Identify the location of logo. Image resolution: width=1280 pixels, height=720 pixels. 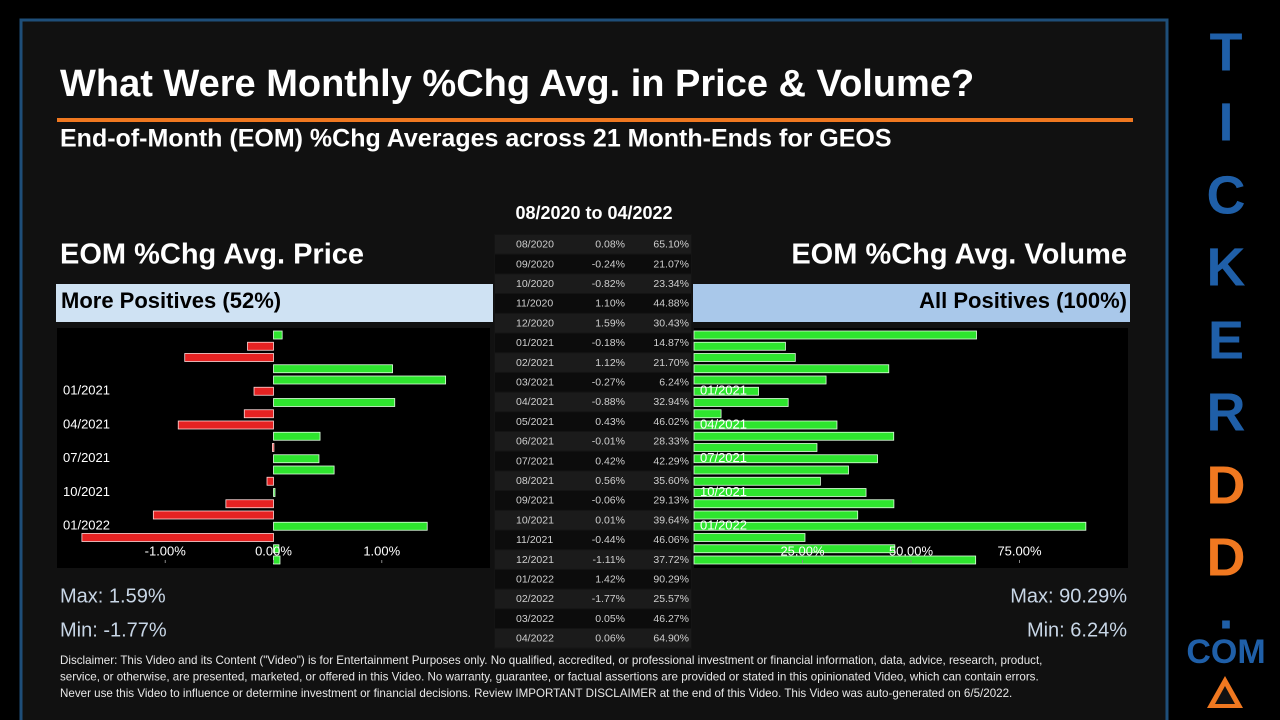
(1225, 692).